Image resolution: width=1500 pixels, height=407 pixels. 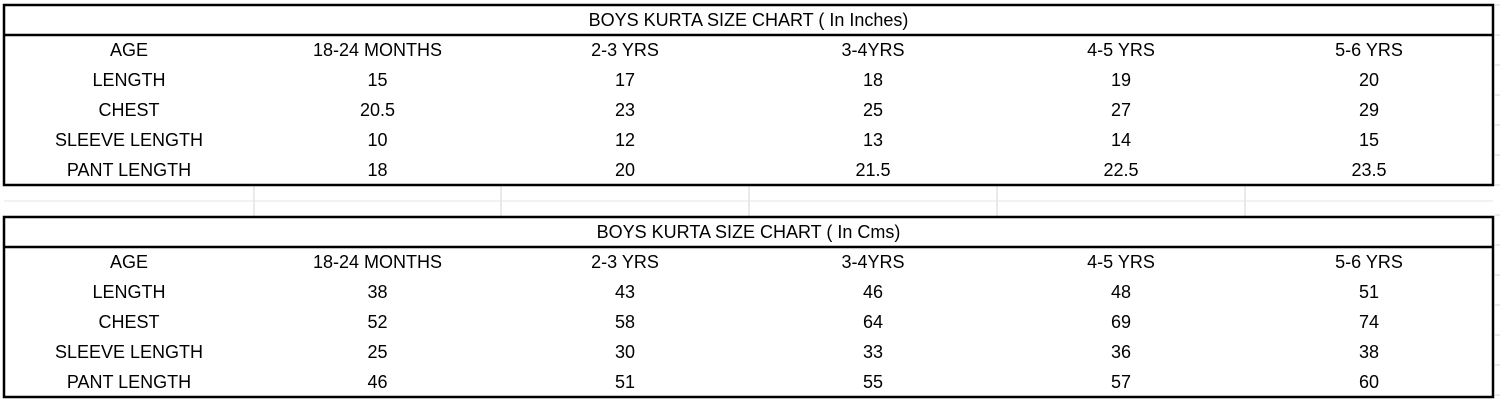 I want to click on cell: 27, so click(x=1121, y=110).